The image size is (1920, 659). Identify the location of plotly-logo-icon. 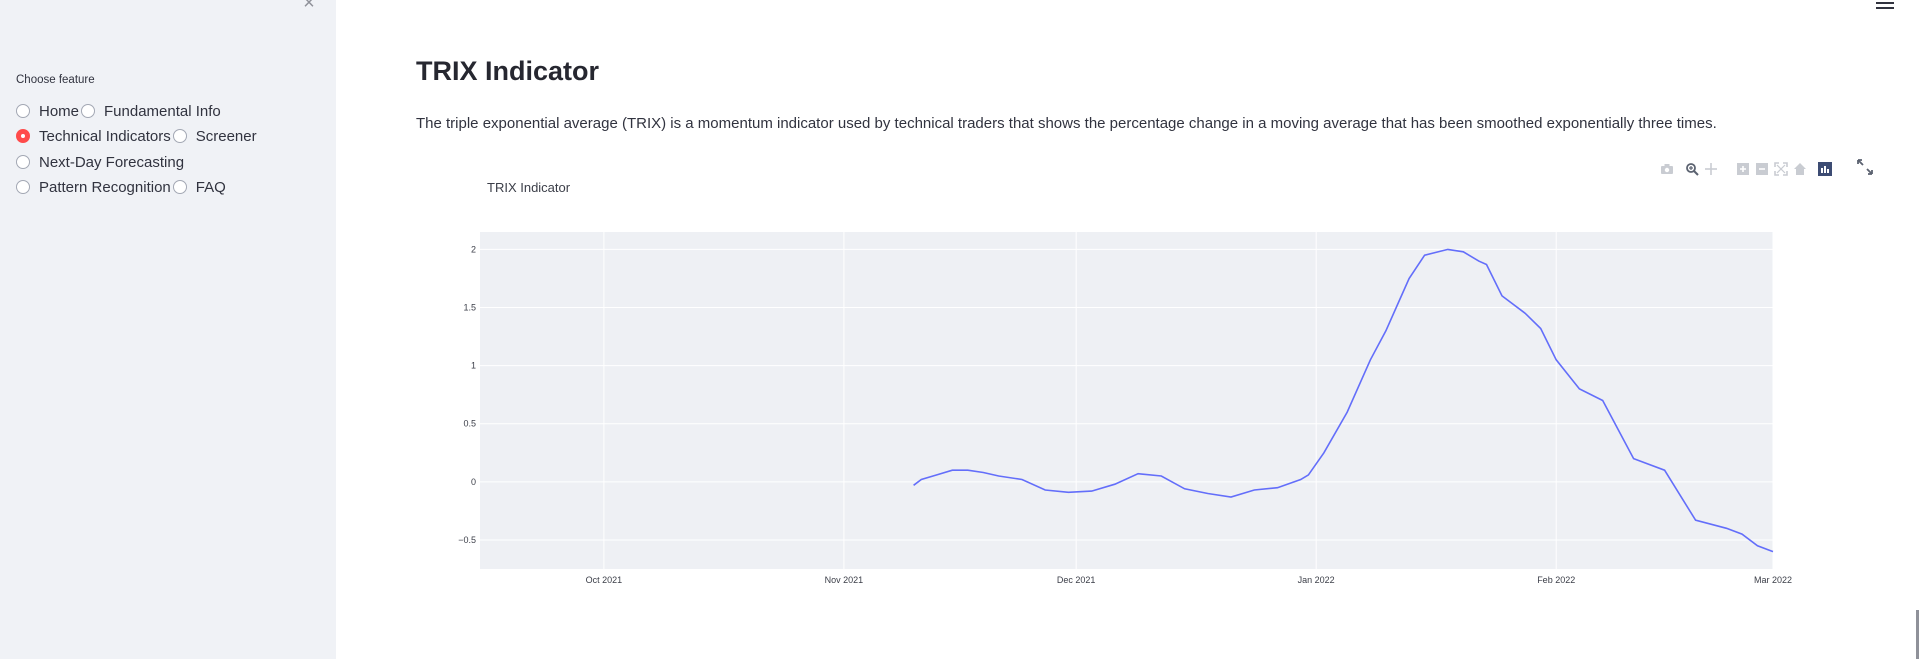
(1825, 169).